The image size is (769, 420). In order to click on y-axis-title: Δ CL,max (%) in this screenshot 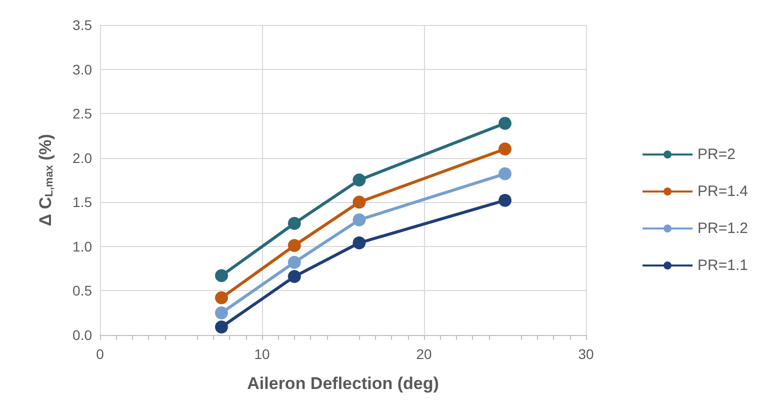, I will do `click(46, 180)`.